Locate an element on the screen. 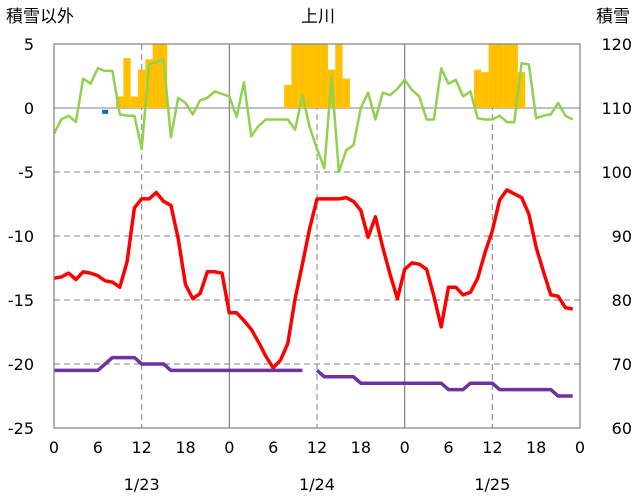 This screenshot has width=636, height=501. left-tick-label: -20 is located at coordinates (21, 364).